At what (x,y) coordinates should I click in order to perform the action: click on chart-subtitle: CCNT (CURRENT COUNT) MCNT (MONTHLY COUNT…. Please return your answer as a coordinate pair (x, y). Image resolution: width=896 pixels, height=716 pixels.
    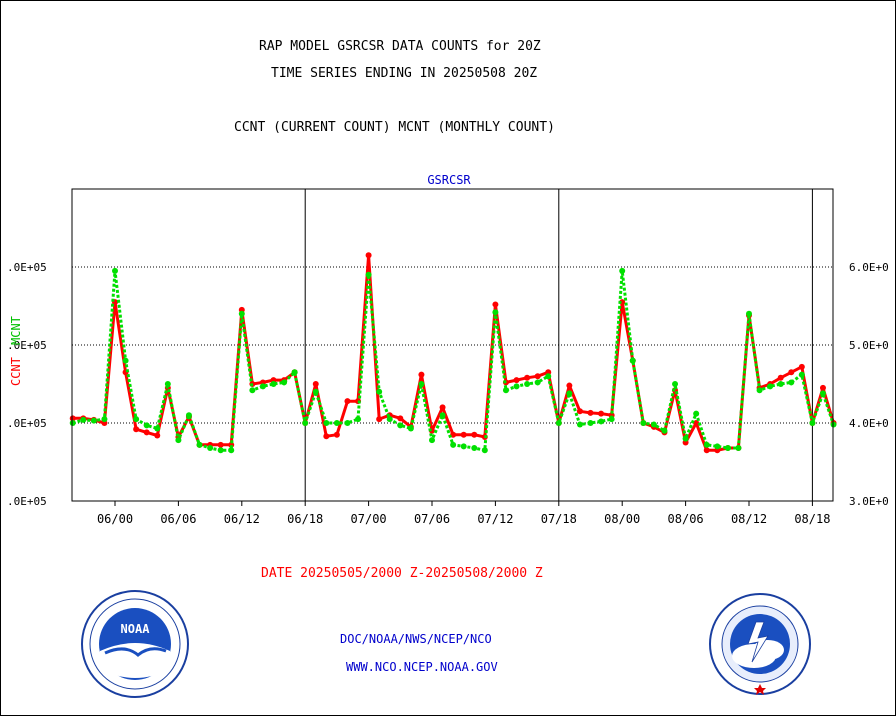
    Looking at the image, I should click on (394, 127).